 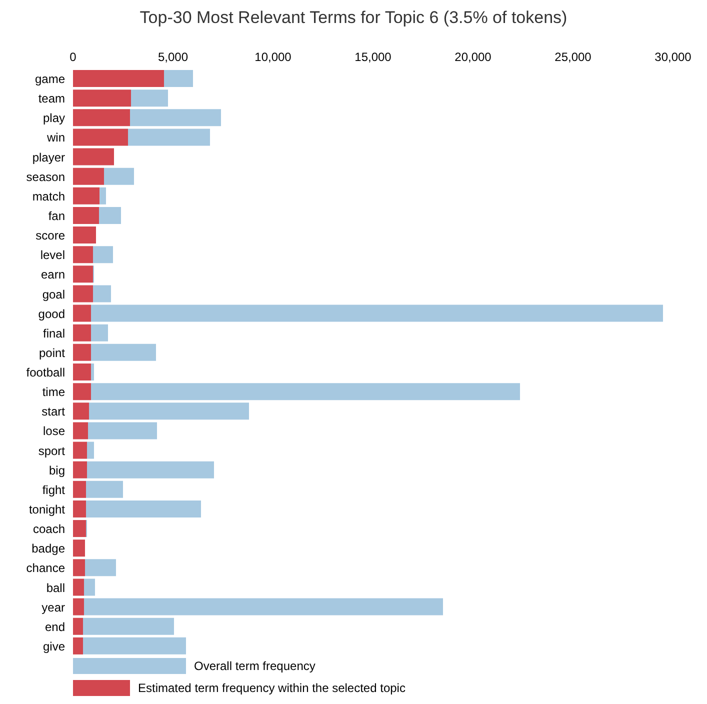 What do you see at coordinates (54, 627) in the screenshot?
I see `y-tick-label: end` at bounding box center [54, 627].